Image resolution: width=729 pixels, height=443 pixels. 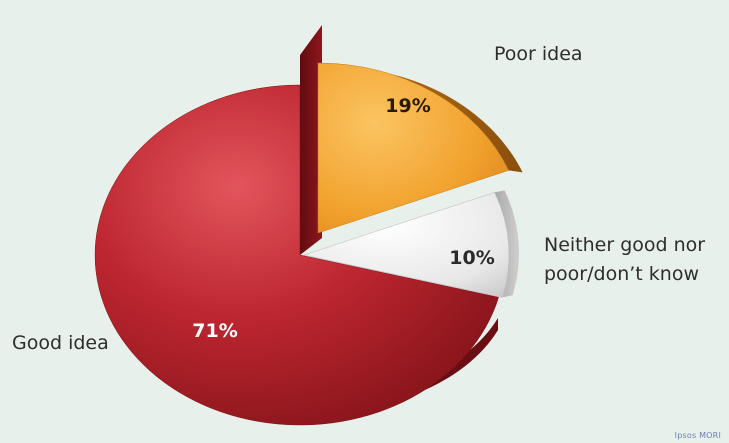 What do you see at coordinates (538, 54) in the screenshot?
I see `poor-idea-category-label: Poor idea` at bounding box center [538, 54].